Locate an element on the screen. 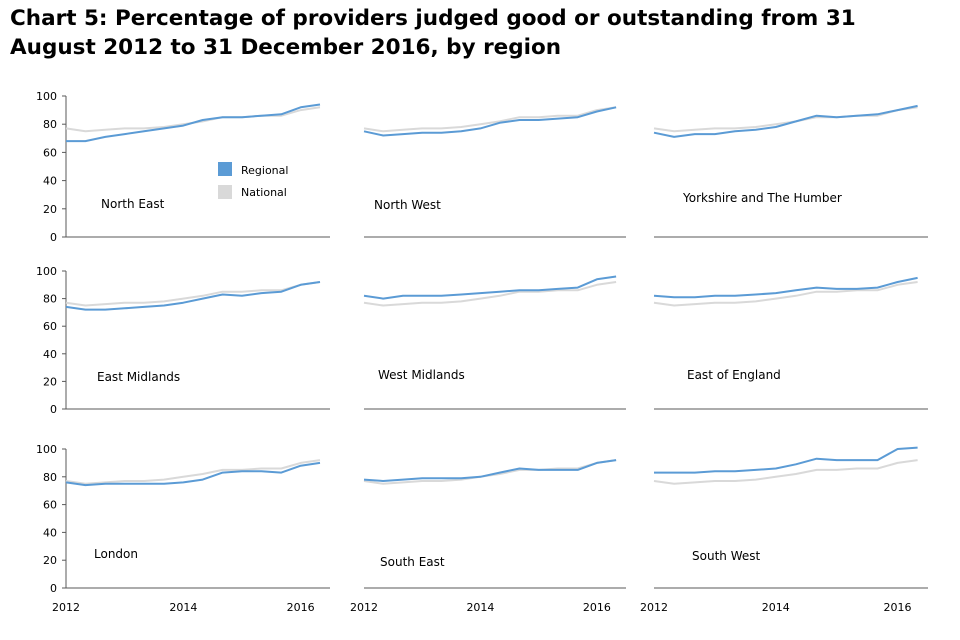 The height and width of the screenshot is (640, 960). legend-label-national: National is located at coordinates (264, 192).